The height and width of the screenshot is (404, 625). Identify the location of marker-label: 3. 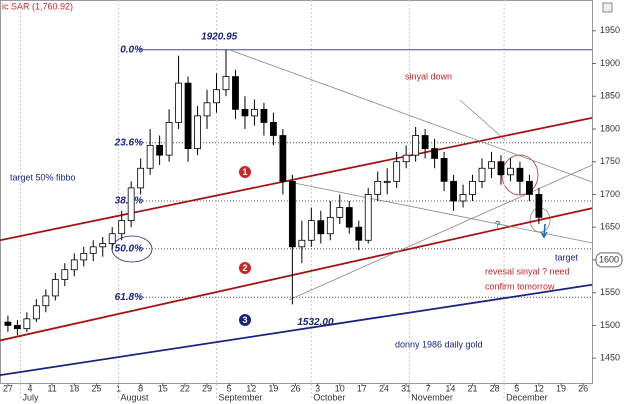
(244, 320).